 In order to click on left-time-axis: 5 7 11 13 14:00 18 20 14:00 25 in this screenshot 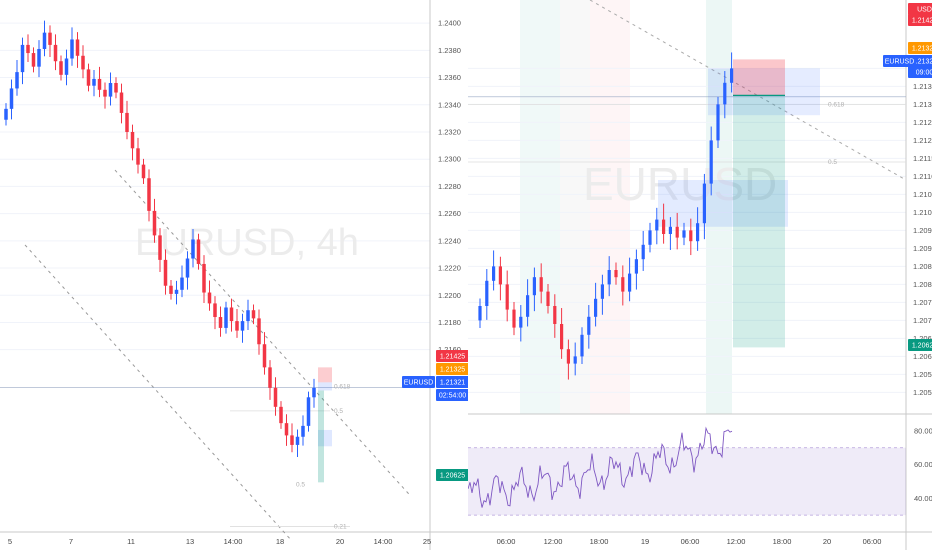, I will do `click(219, 541)`.